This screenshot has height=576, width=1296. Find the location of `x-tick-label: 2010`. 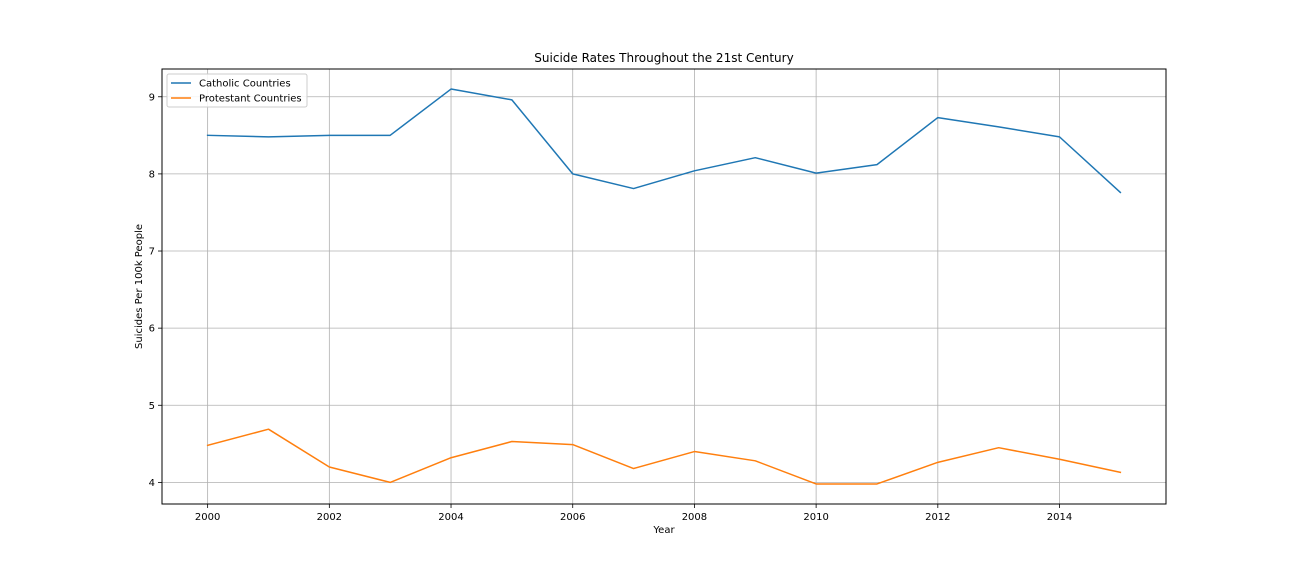

x-tick-label: 2010 is located at coordinates (815, 517).